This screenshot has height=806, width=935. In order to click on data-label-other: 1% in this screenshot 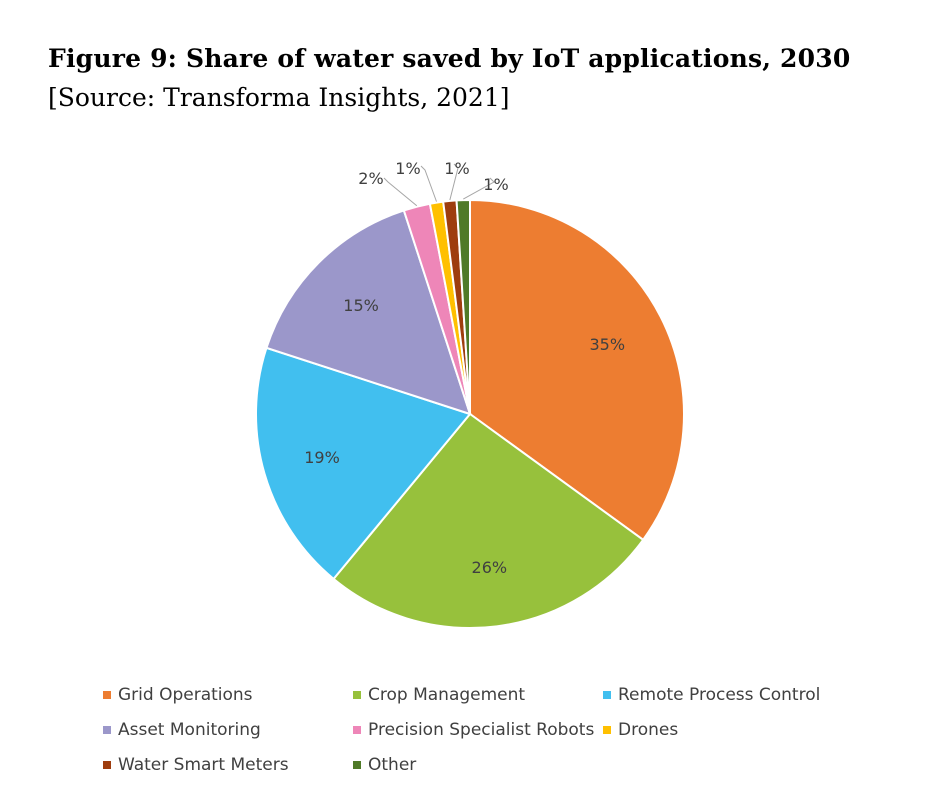, I will do `click(495, 184)`.